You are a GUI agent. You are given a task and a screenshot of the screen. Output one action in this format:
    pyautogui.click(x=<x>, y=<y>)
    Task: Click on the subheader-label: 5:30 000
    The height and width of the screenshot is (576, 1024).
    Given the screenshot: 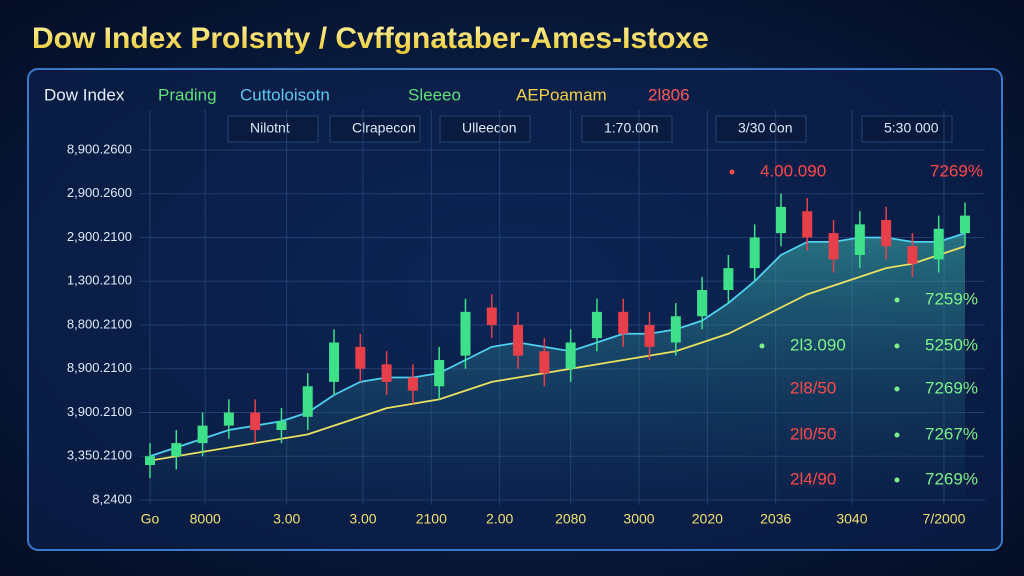 What is the action you would take?
    pyautogui.click(x=911, y=128)
    